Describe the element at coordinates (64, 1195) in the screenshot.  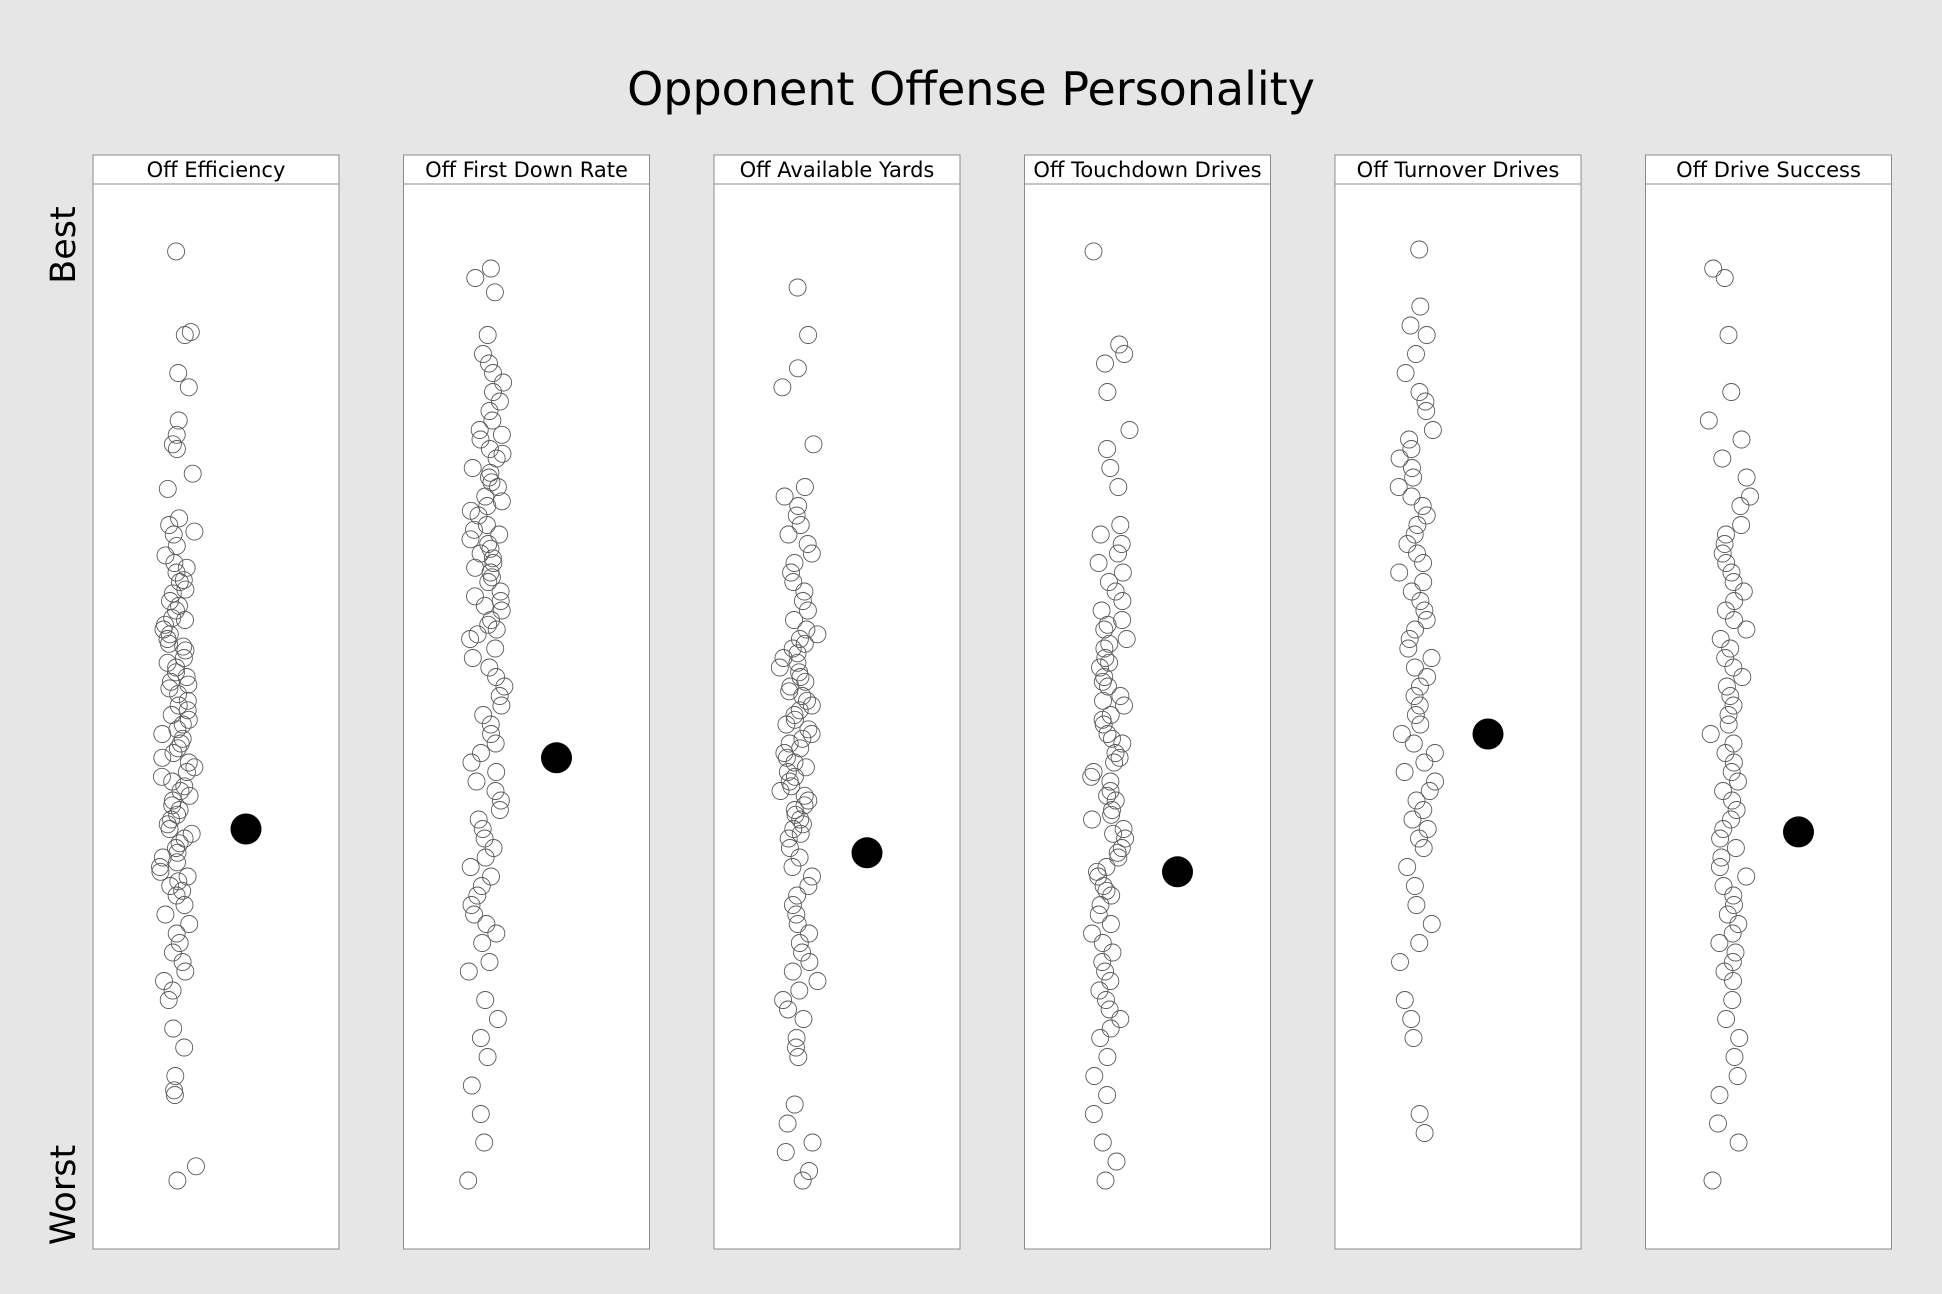
I see `y-label-worst: Worst` at that location.